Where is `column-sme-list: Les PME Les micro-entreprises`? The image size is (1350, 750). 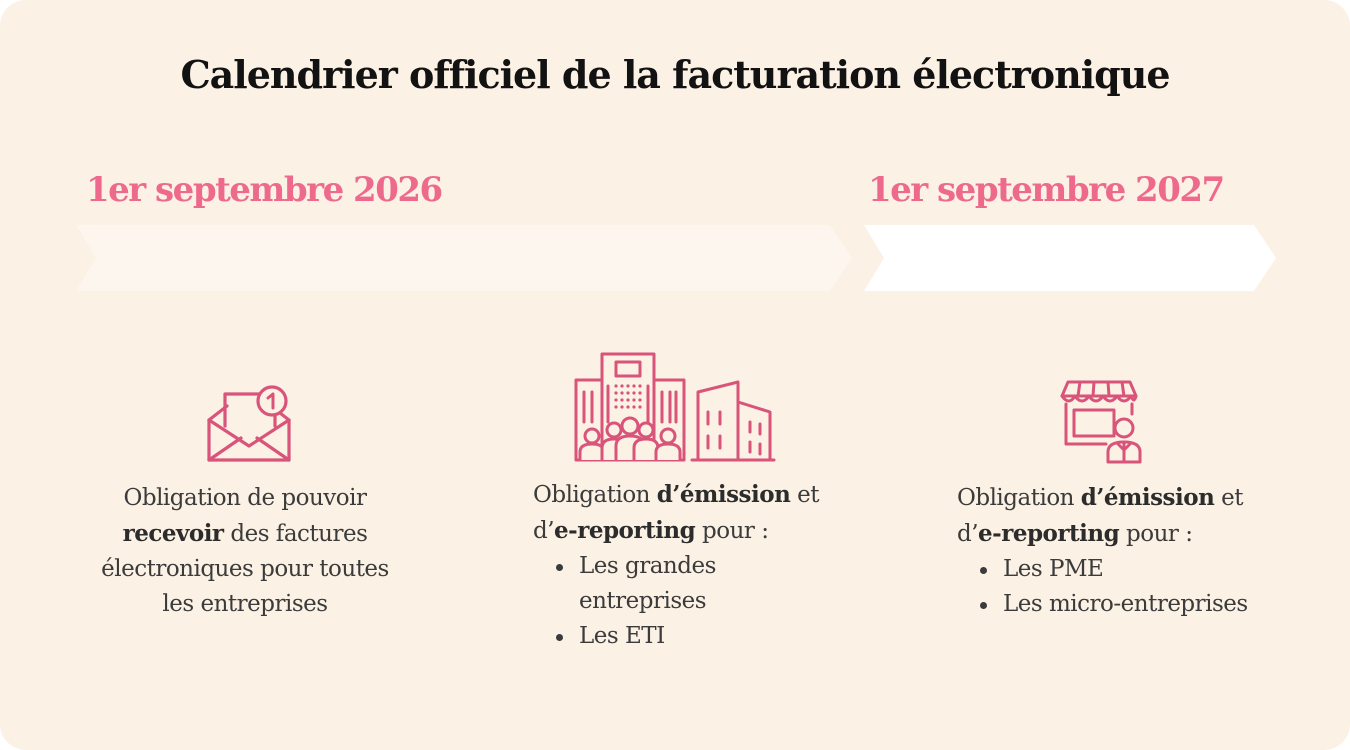
column-sme-list: Les PME Les micro-entreprises is located at coordinates (1122, 587).